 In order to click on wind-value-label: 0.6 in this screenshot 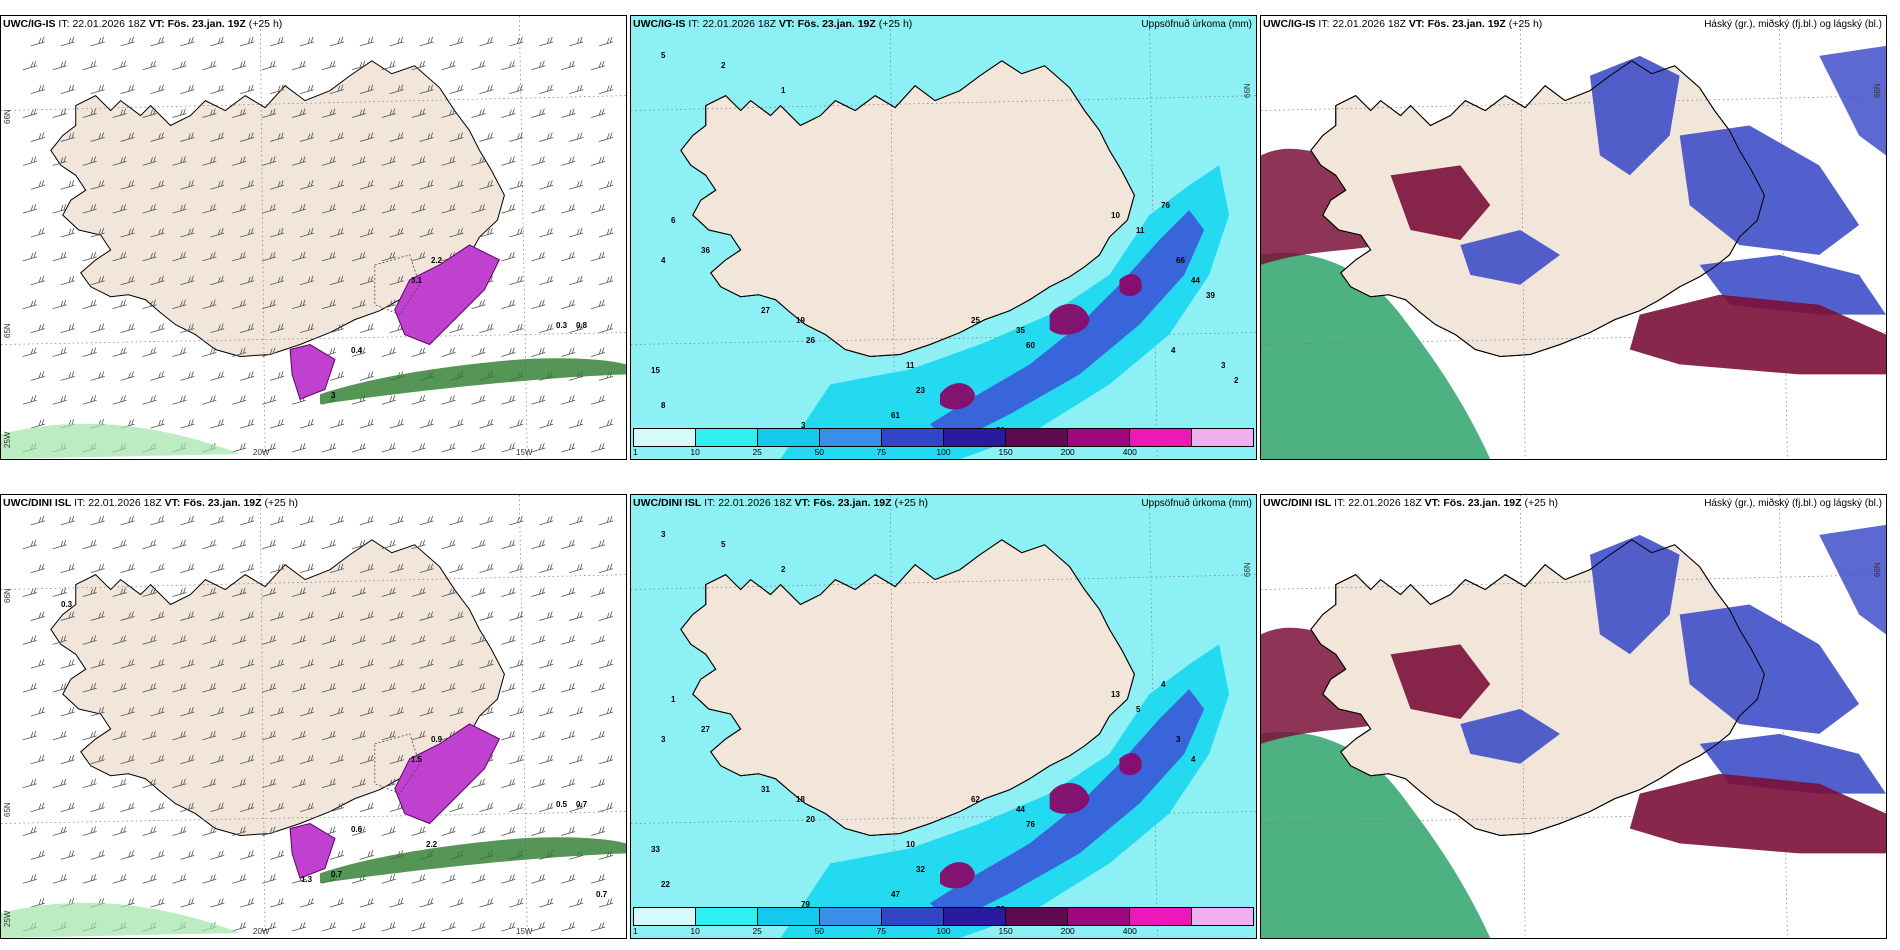, I will do `click(357, 829)`.